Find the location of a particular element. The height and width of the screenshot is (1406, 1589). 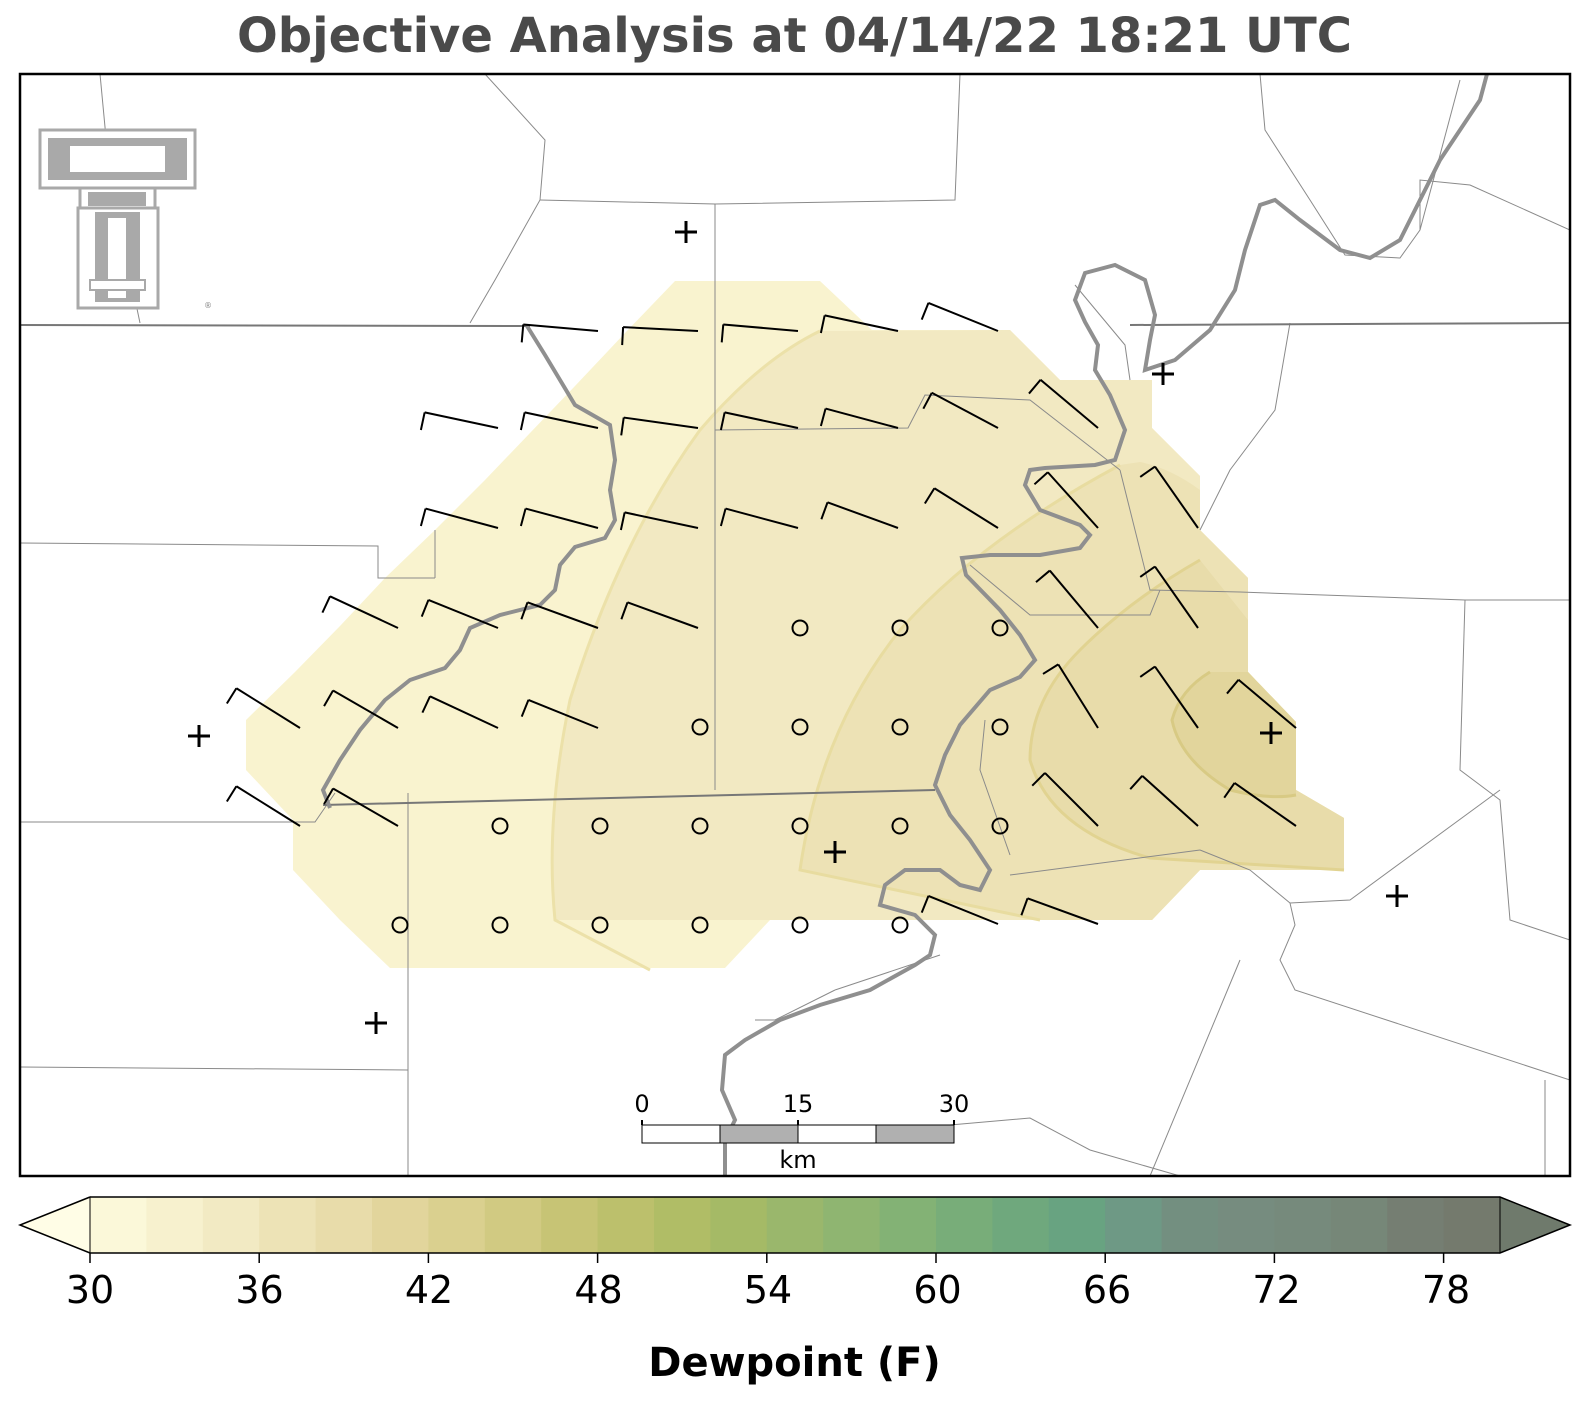

colorbar-tick-label: 42 is located at coordinates (429, 1290).